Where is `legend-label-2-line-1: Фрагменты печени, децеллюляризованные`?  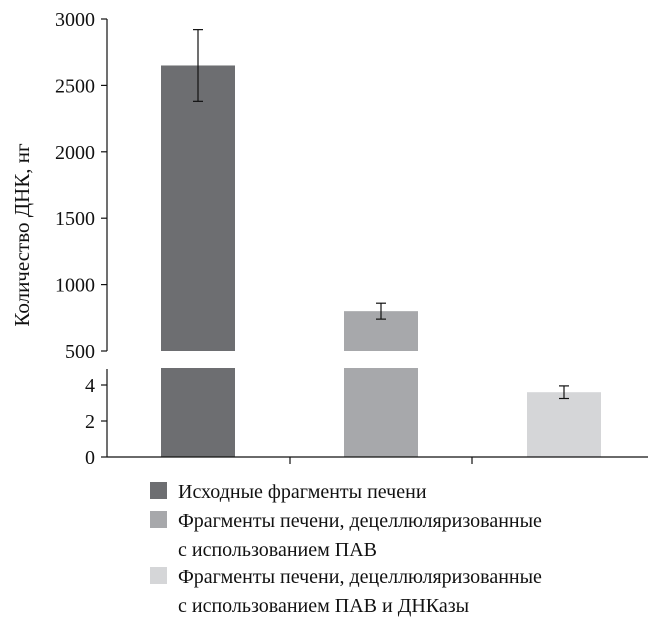
legend-label-2-line-1: Фрагменты печени, децеллюляризованные is located at coordinates (360, 521).